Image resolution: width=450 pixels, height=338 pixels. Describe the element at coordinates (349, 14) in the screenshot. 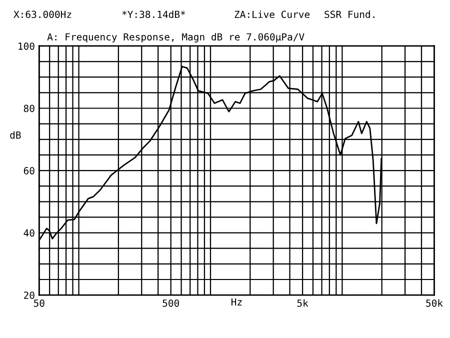

I see `text: SSR Fund.` at that location.